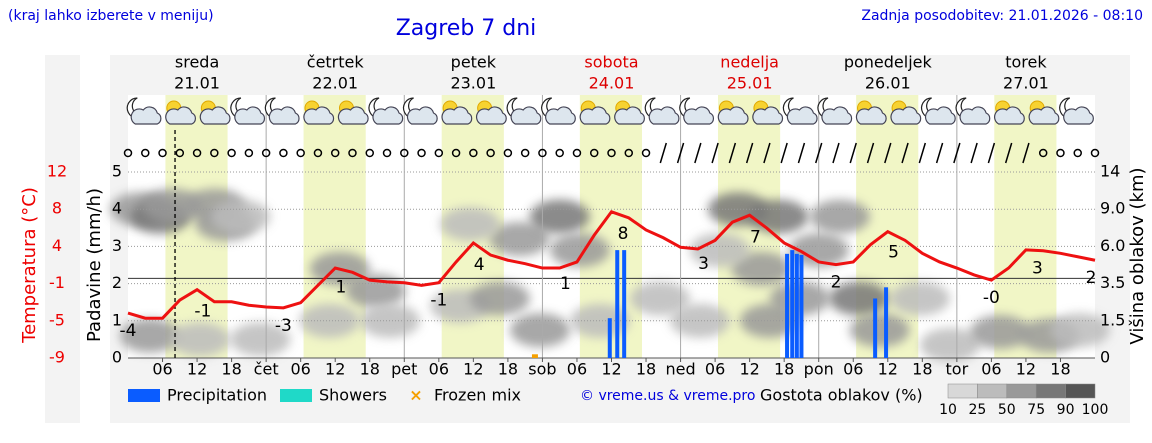 Image resolution: width=1152 pixels, height=443 pixels. What do you see at coordinates (117, 208) in the screenshot?
I see `y2-tick-label: 4` at bounding box center [117, 208].